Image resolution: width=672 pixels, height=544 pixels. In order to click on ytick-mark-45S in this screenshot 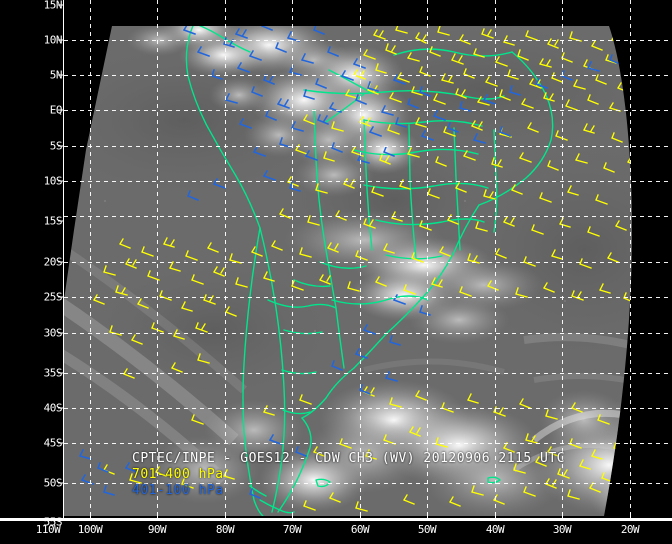, I will do `click(61, 443)`.